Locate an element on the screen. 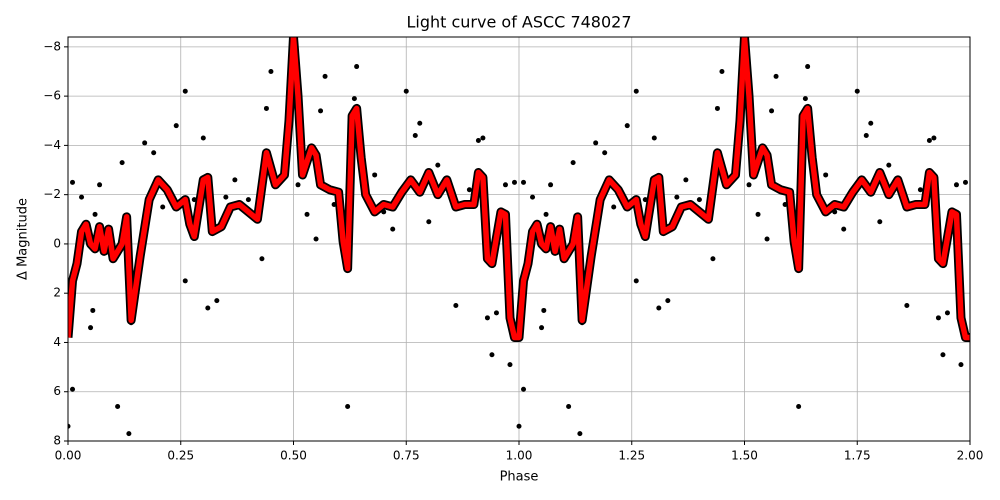 The image size is (1000, 500). x-axis-label: Phase is located at coordinates (519, 477).